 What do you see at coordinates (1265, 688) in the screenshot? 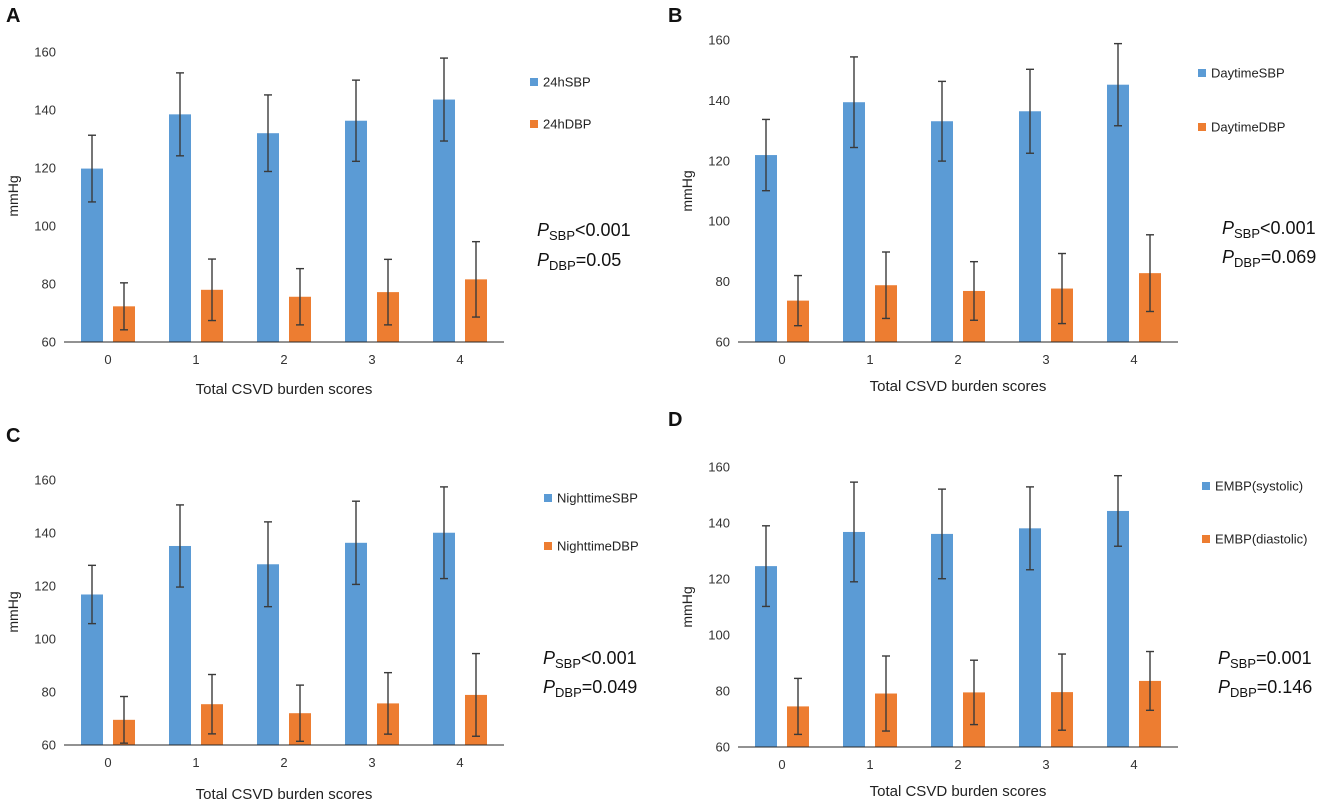
I see `p-value-annotation: PDBP=0.146` at bounding box center [1265, 688].